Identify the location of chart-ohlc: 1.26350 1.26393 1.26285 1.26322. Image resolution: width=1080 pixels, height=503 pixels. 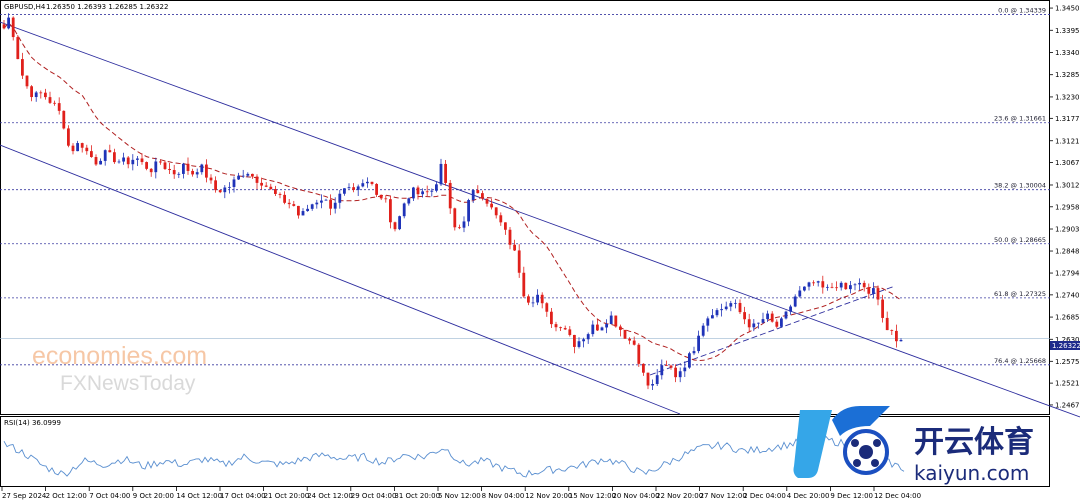
(107, 7).